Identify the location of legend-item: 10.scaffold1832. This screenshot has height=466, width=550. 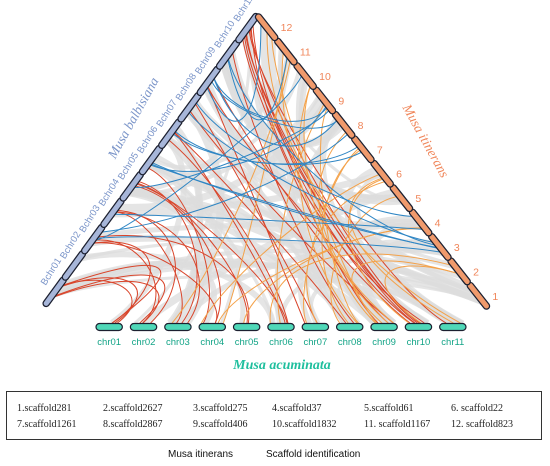
(304, 424).